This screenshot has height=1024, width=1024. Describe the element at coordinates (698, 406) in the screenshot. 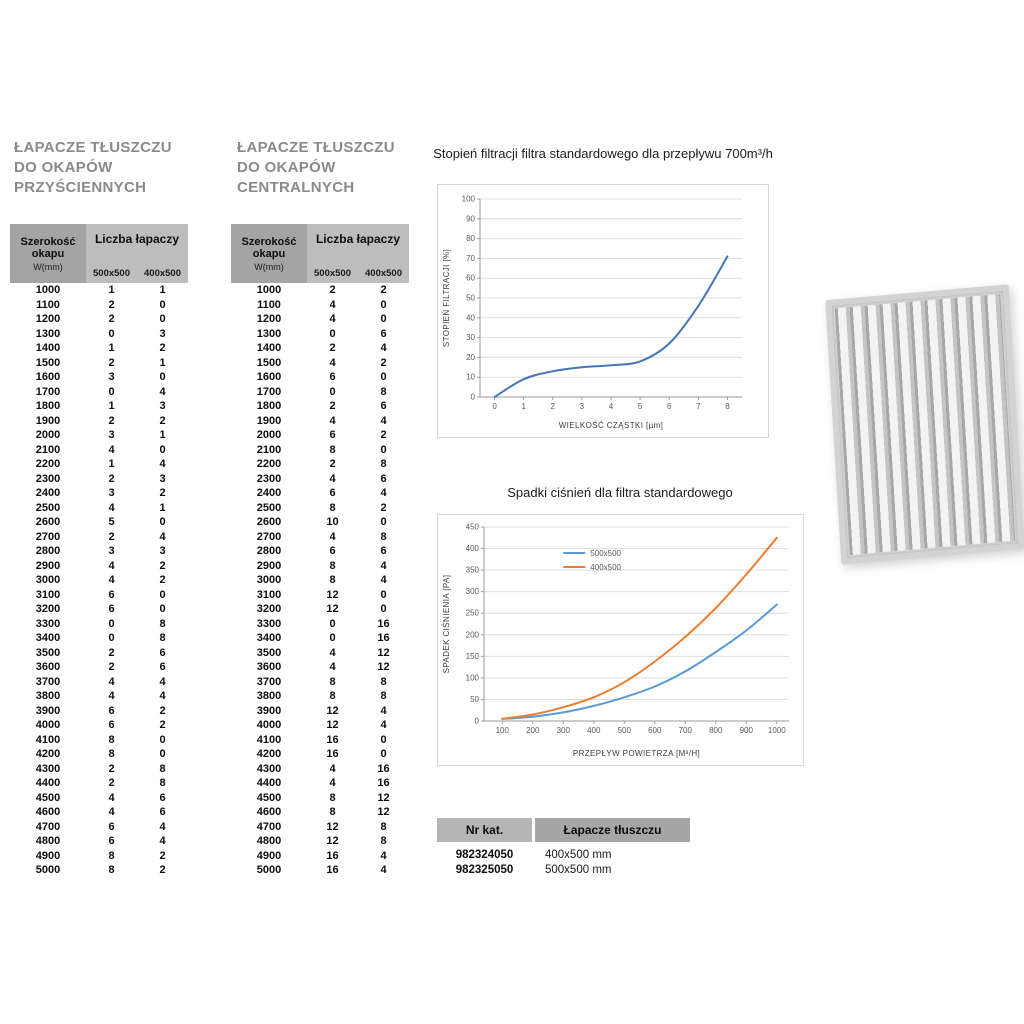

I see `x-tick-label: 7` at that location.